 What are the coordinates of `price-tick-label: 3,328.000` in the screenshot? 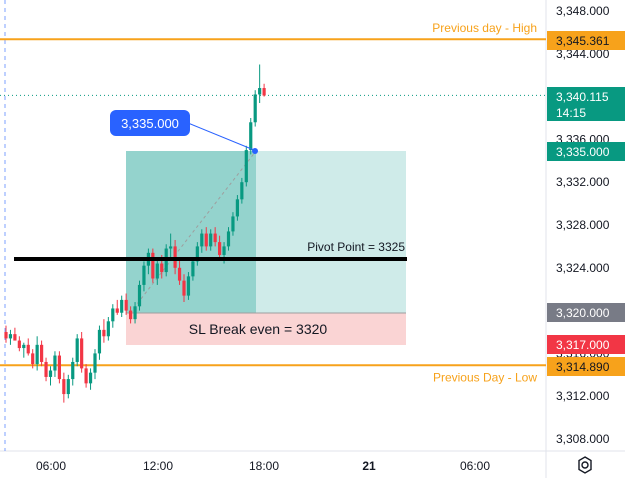 It's located at (583, 225).